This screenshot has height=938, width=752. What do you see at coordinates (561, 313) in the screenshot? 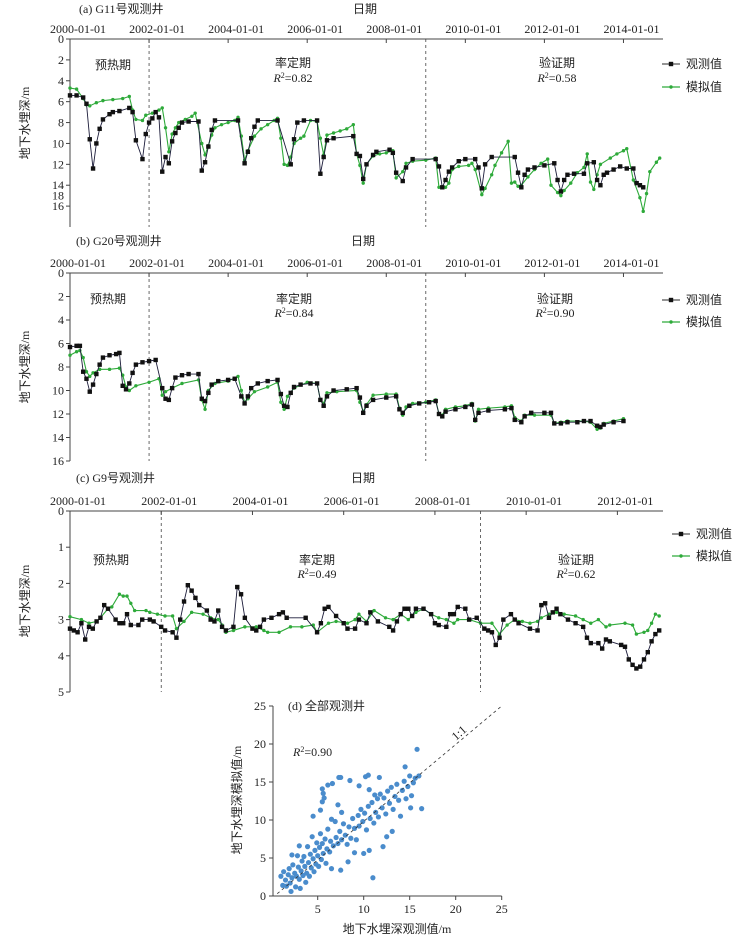
I see `r2-value: =0.90` at bounding box center [561, 313].